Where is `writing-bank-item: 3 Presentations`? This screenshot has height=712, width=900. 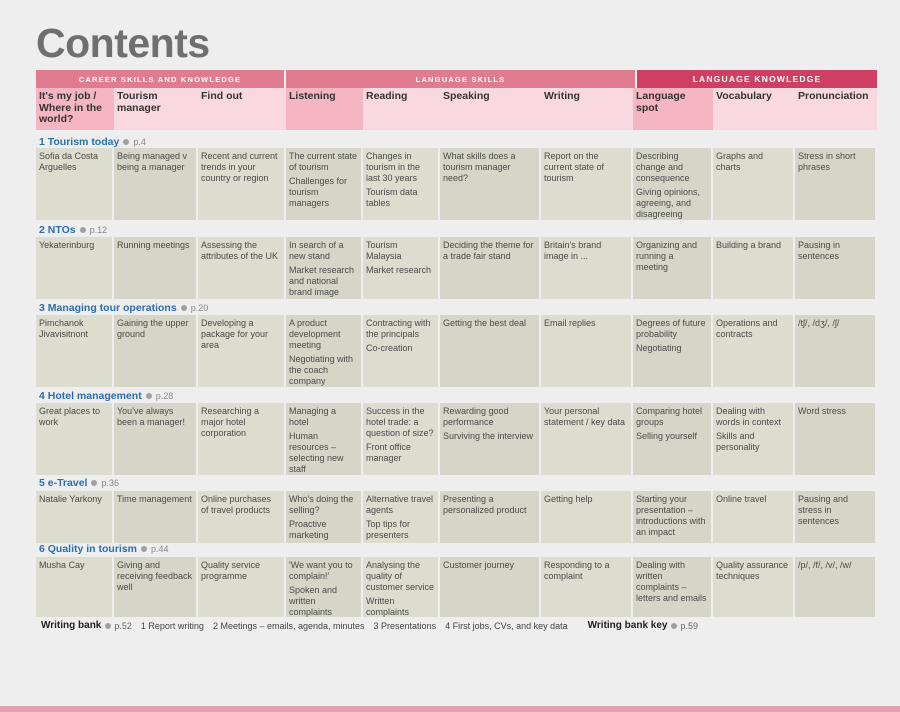
writing-bank-item: 3 Presentations is located at coordinates (405, 625).